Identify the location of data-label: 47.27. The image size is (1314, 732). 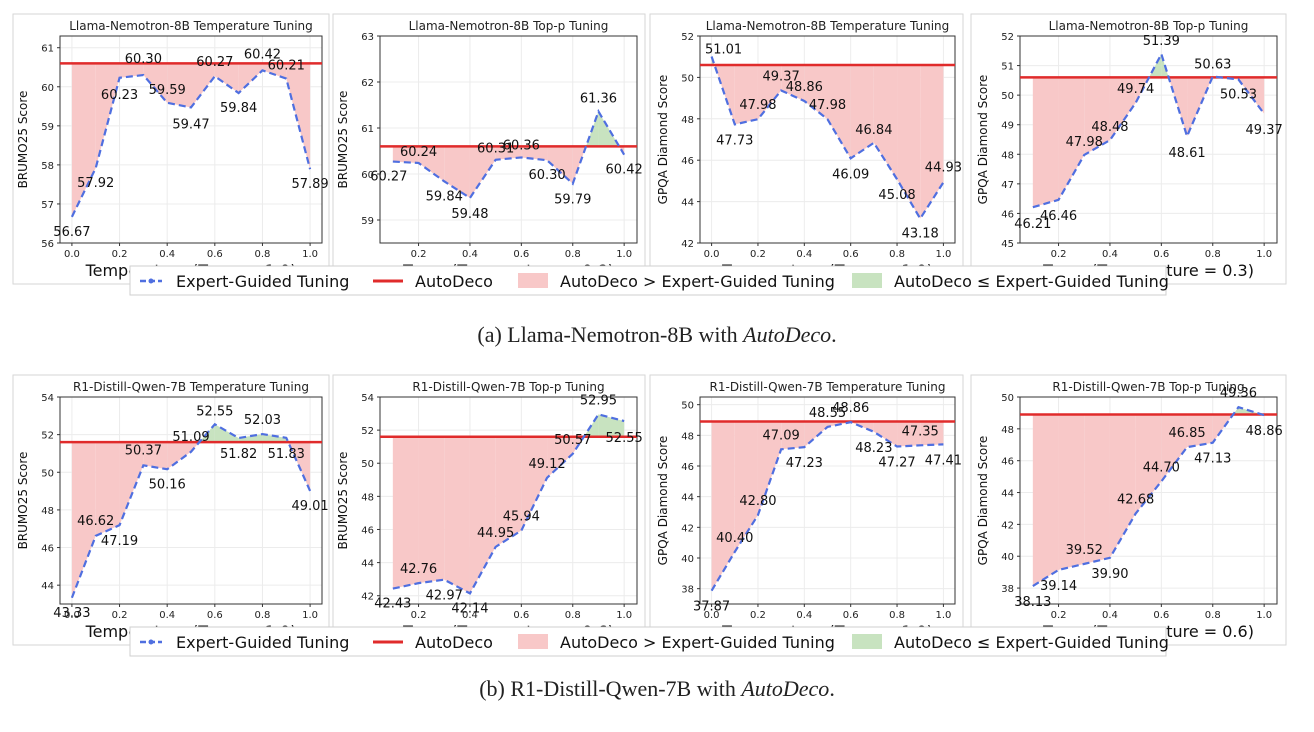
(896, 463).